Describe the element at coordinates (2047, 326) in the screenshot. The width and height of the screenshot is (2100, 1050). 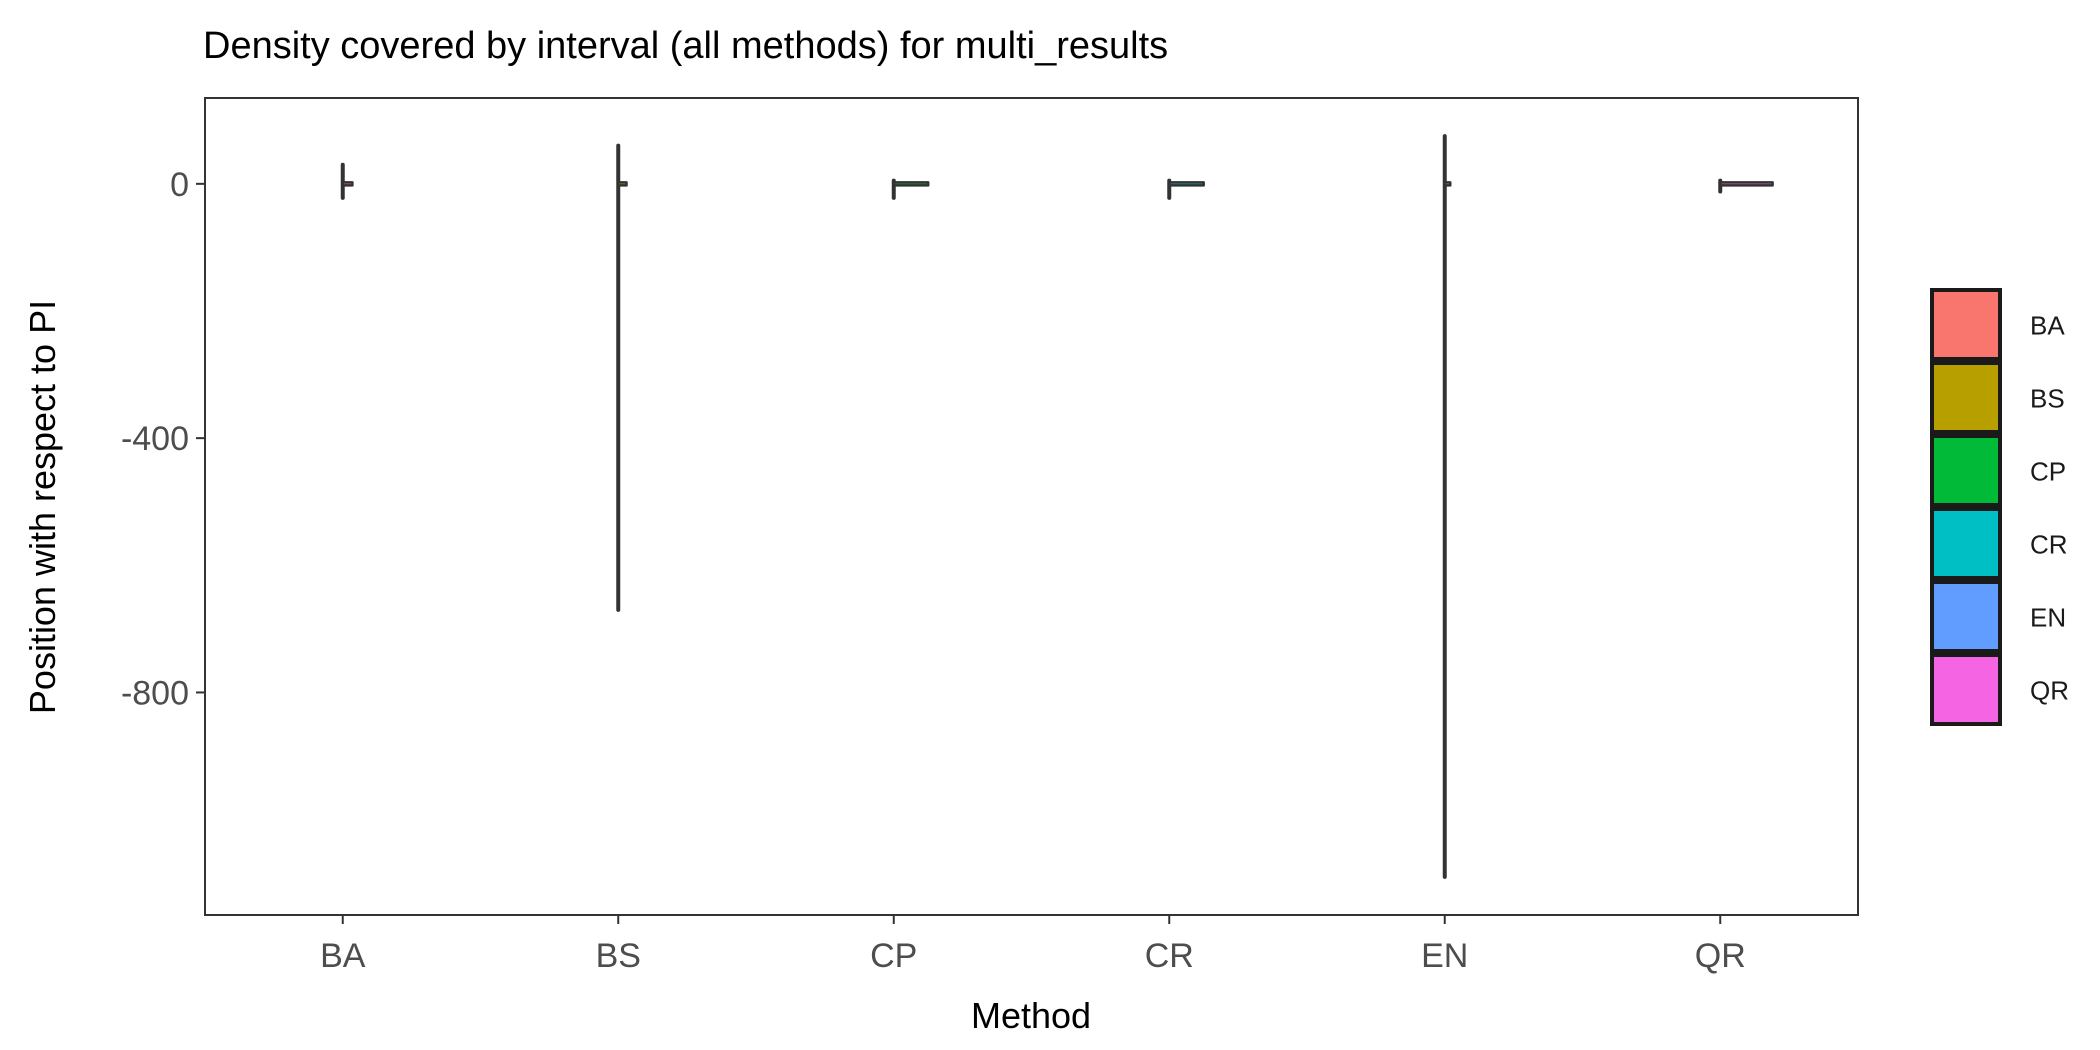
I see `legend-label: BA` at that location.